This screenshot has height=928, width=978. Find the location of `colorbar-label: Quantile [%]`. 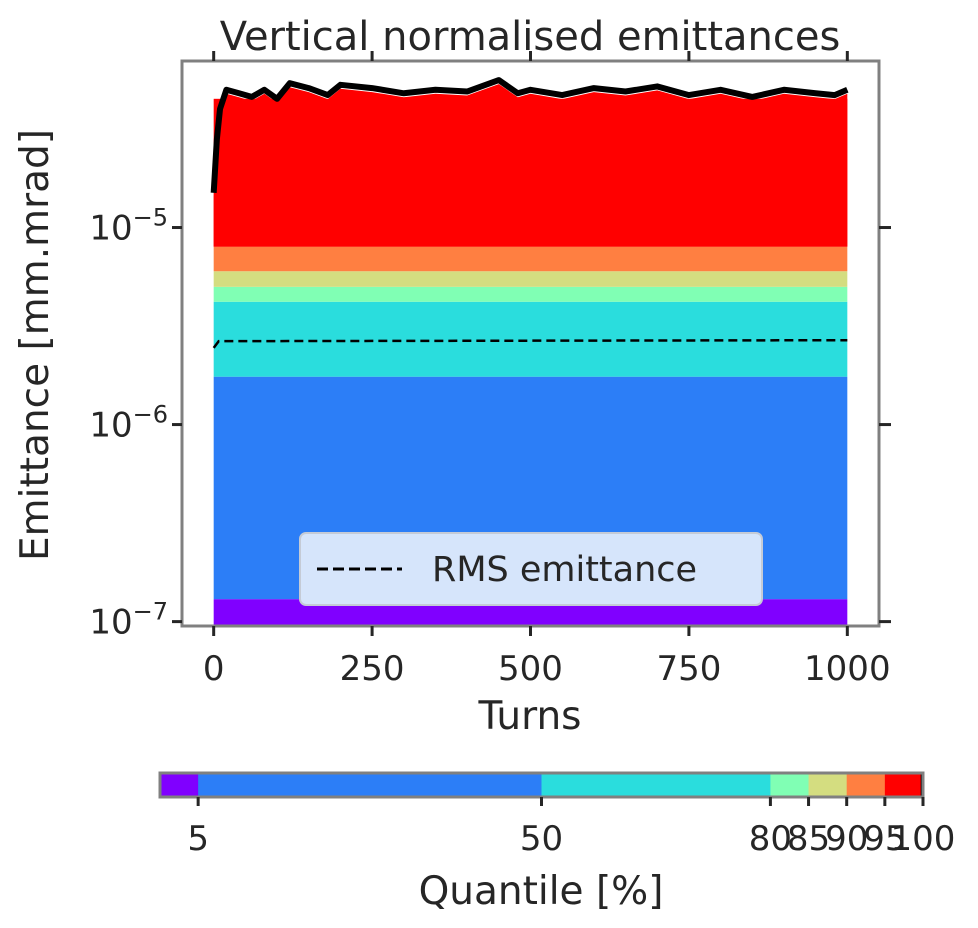

colorbar-label: Quantile [%] is located at coordinates (541, 891).